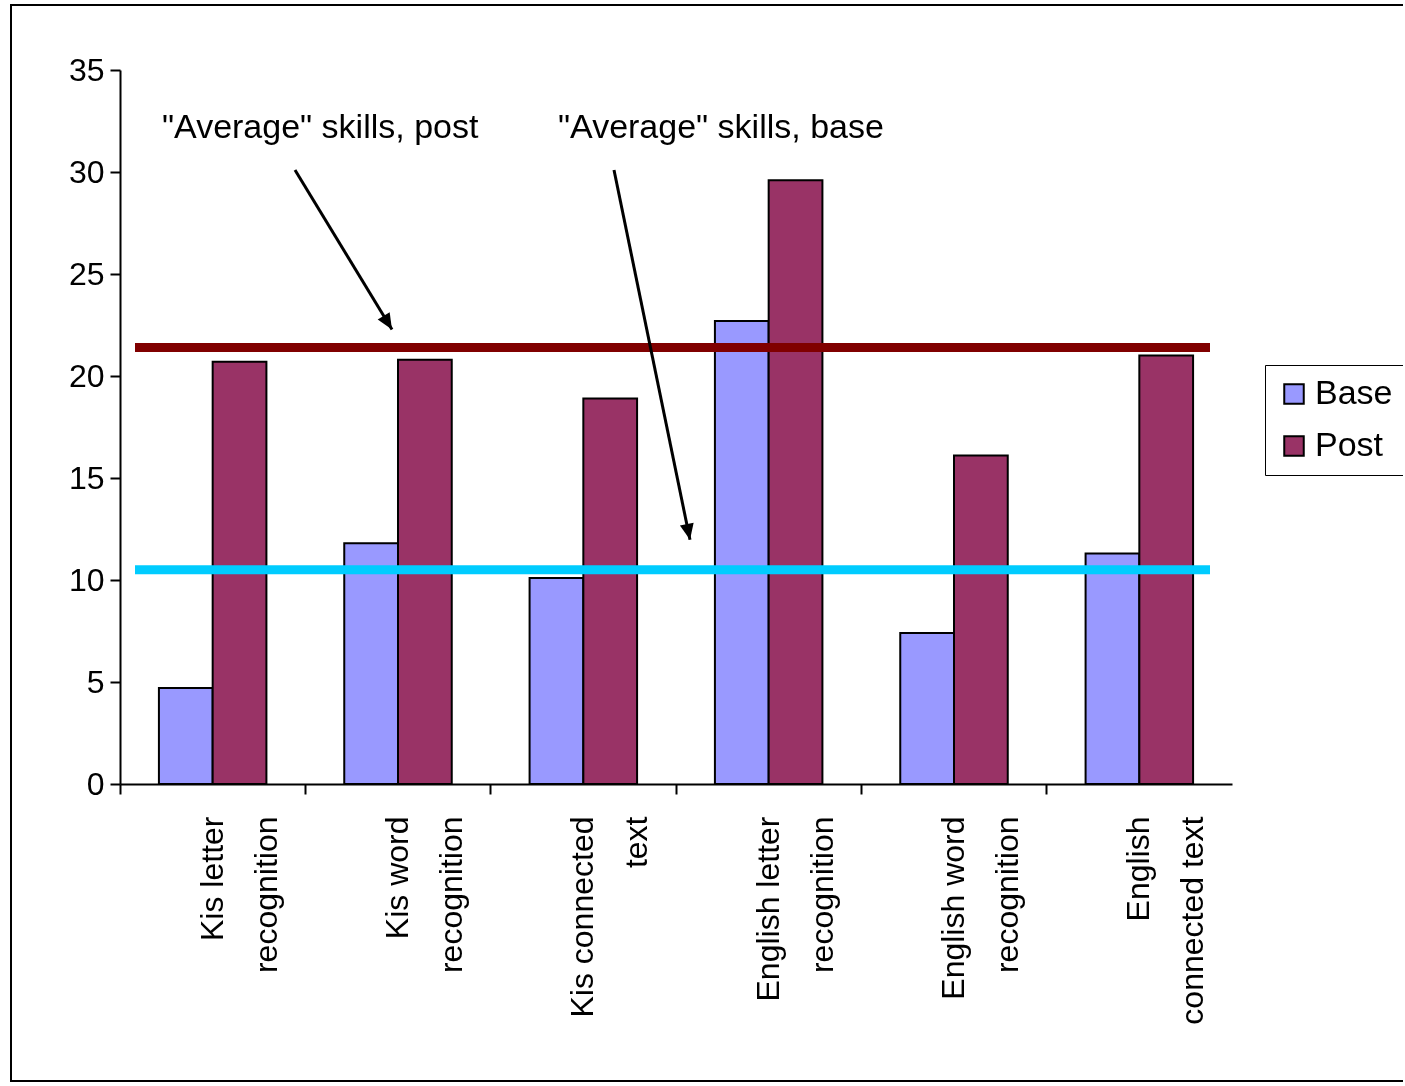  What do you see at coordinates (86, 579) in the screenshot?
I see `y-tick-label: 10` at bounding box center [86, 579].